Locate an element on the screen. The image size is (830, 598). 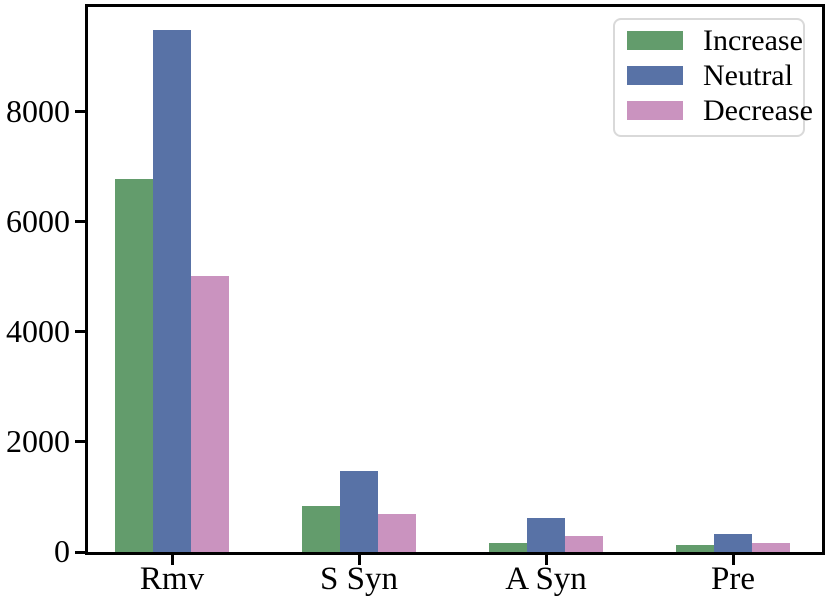
y-tick-label: 4000 is located at coordinates (38, 330).